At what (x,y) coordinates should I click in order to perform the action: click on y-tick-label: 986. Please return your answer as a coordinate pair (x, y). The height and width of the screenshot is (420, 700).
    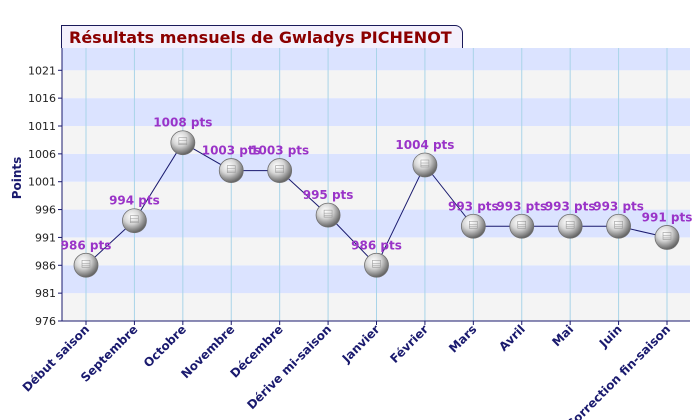
    Looking at the image, I should click on (45, 265).